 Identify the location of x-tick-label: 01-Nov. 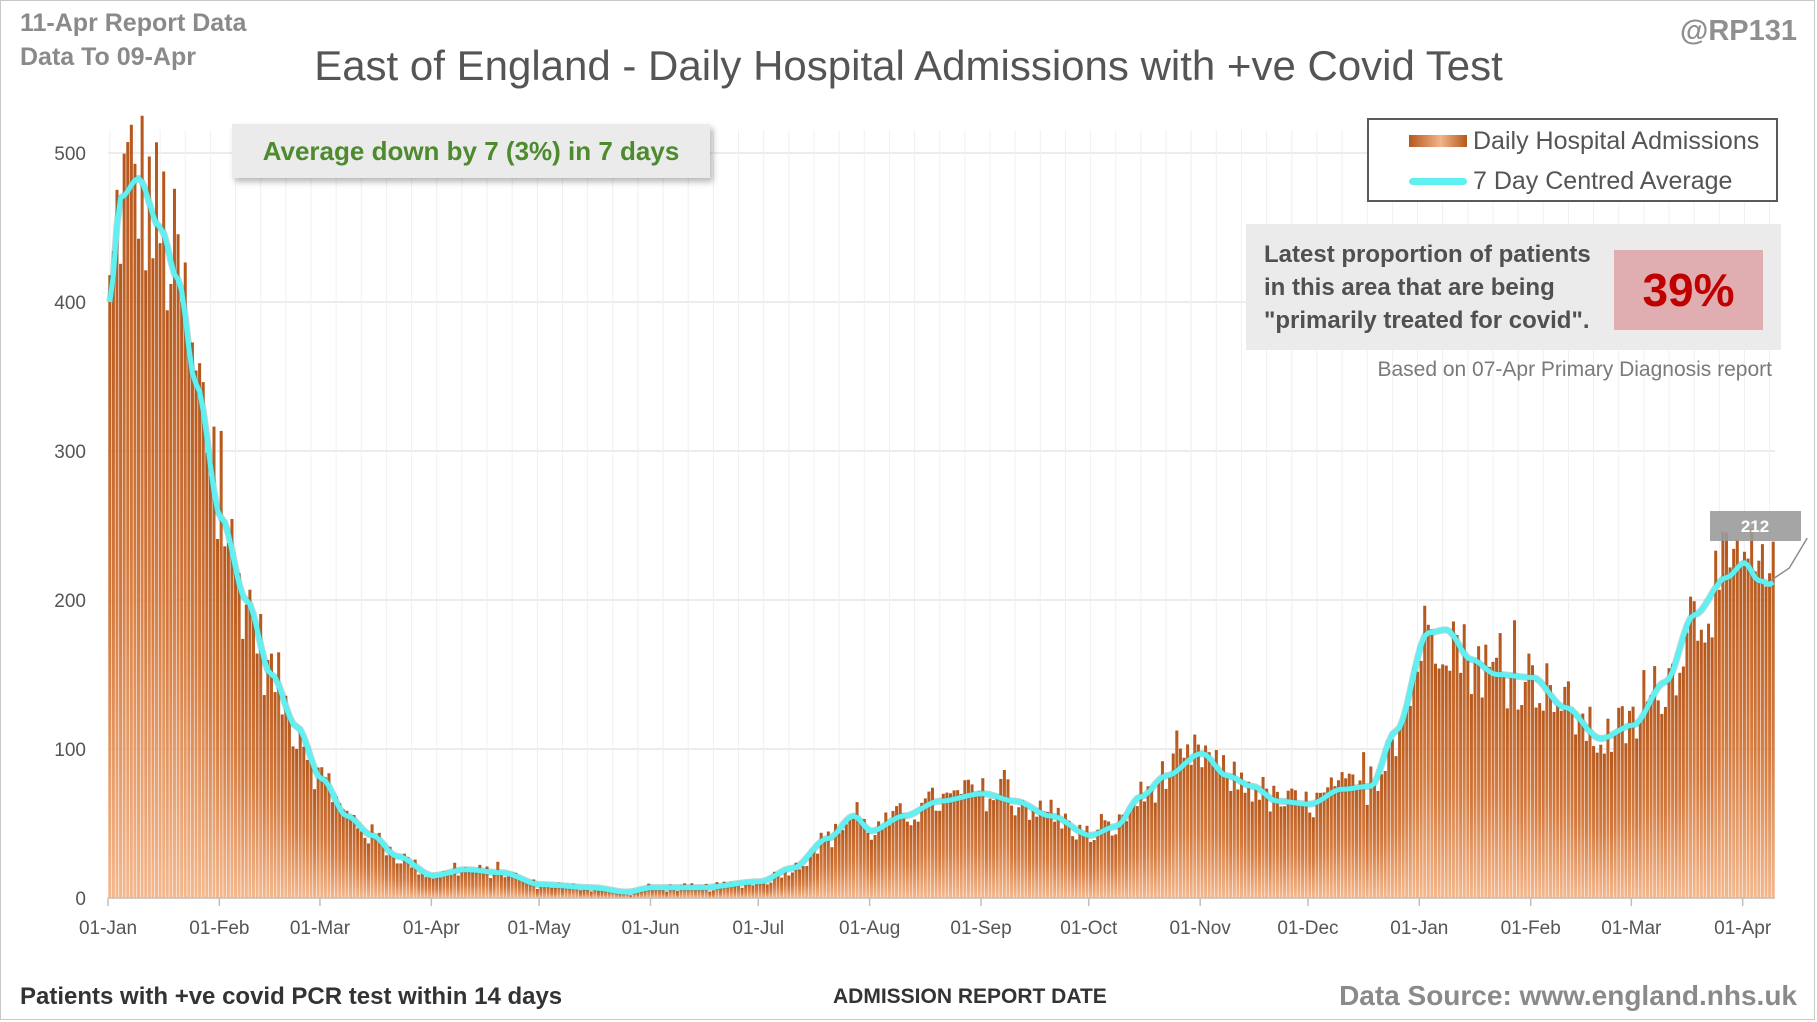
(1201, 928).